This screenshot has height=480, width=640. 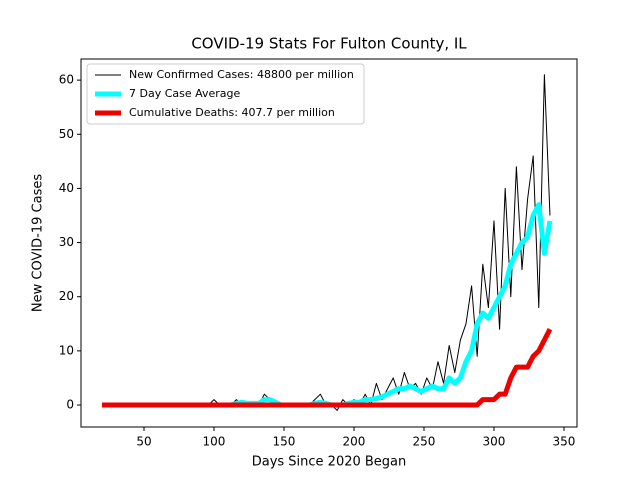 I want to click on y-tick-label: 30, so click(x=66, y=242).